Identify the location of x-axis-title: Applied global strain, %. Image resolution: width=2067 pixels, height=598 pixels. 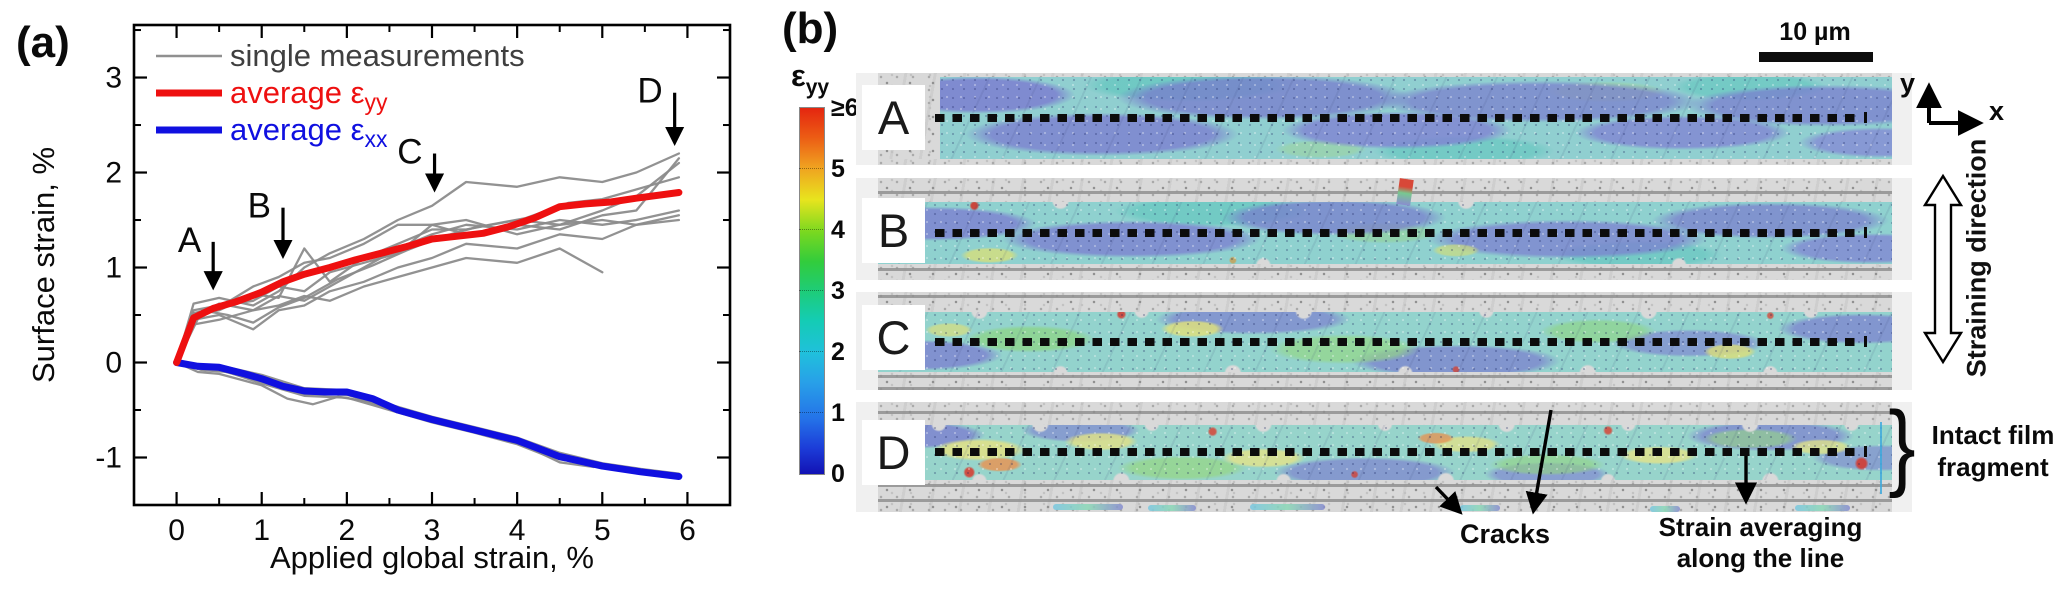
(432, 557).